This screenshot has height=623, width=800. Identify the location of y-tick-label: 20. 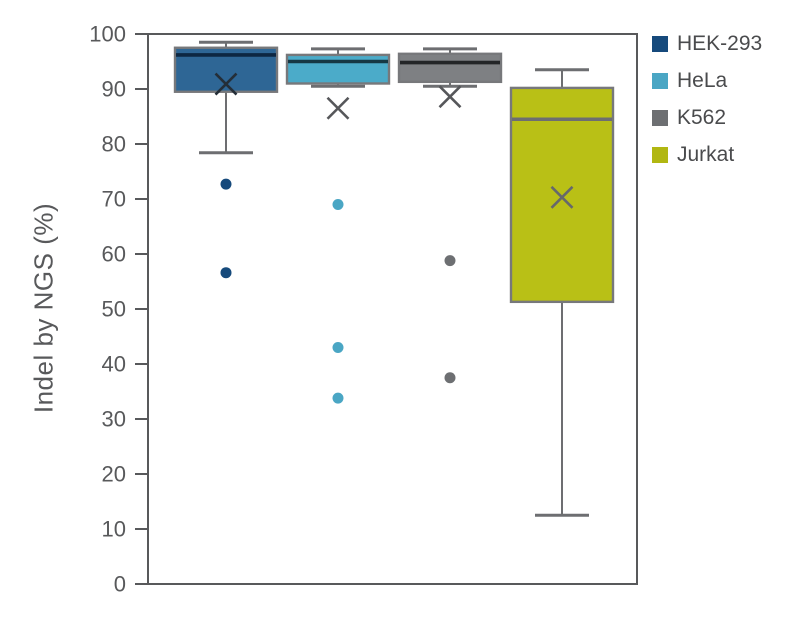
(114, 474).